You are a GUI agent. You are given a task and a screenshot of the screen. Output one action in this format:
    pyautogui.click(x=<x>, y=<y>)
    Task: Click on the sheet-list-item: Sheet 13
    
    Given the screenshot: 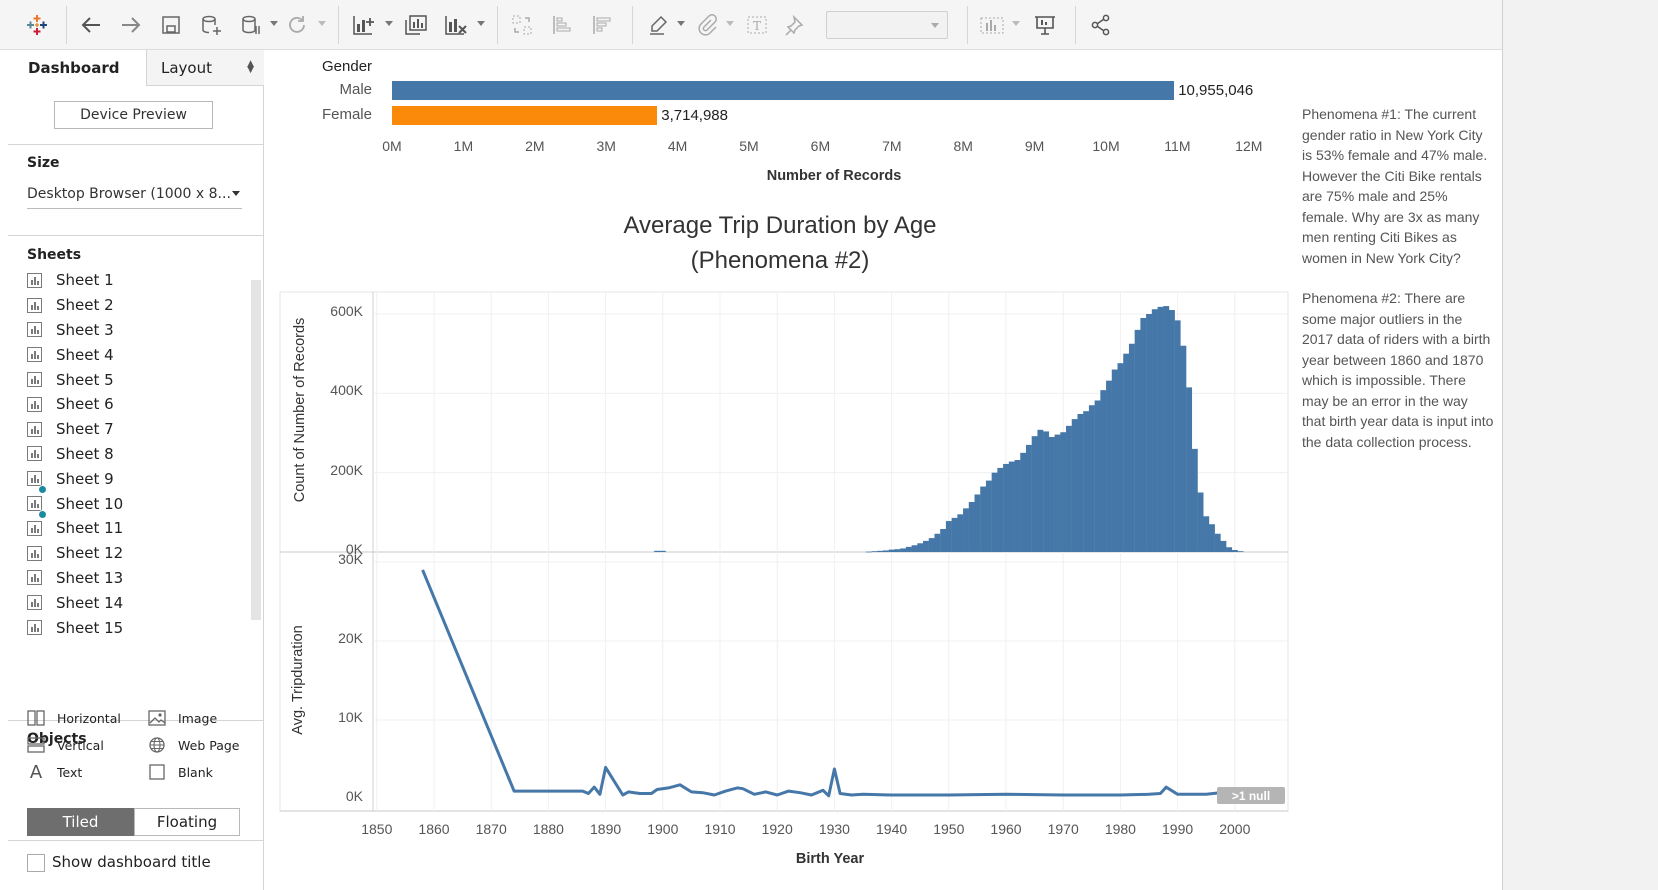 What is the action you would take?
    pyautogui.click(x=140, y=578)
    